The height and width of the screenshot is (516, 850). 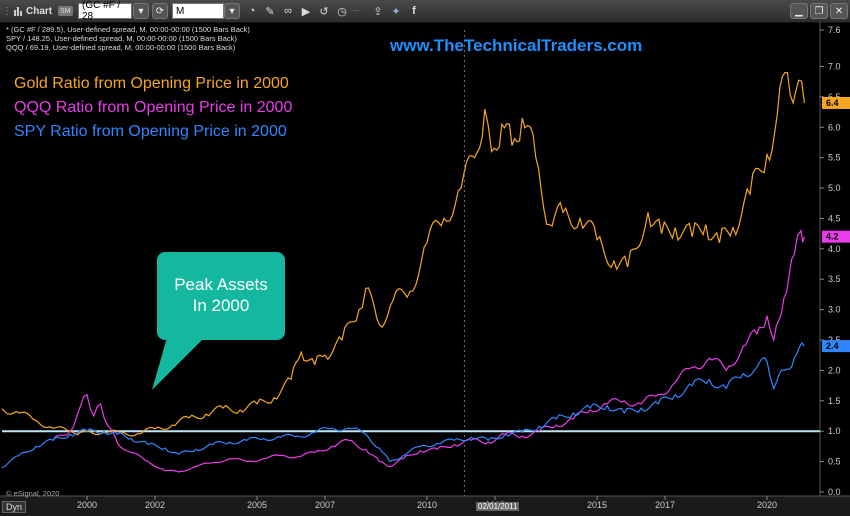 What do you see at coordinates (414, 11) in the screenshot?
I see `facebook-icon: f` at bounding box center [414, 11].